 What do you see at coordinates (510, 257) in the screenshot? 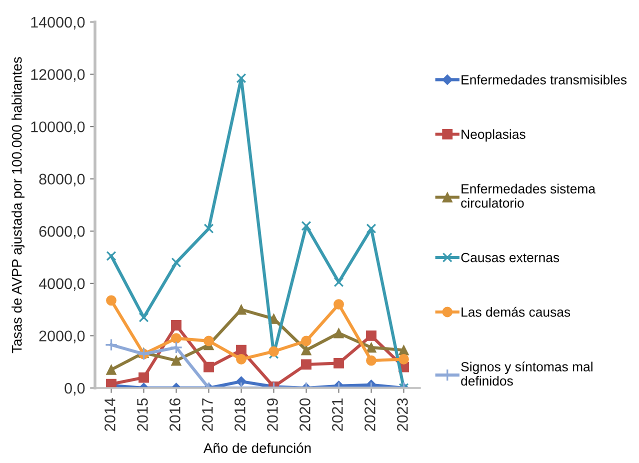
I see `legend-label: Causas externas` at bounding box center [510, 257].